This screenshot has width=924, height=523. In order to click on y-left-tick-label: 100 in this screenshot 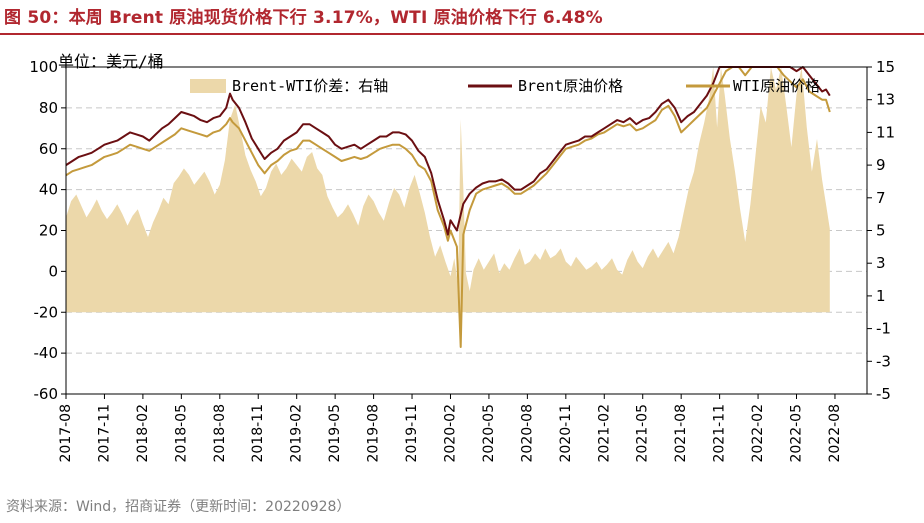, I will do `click(43, 67)`.